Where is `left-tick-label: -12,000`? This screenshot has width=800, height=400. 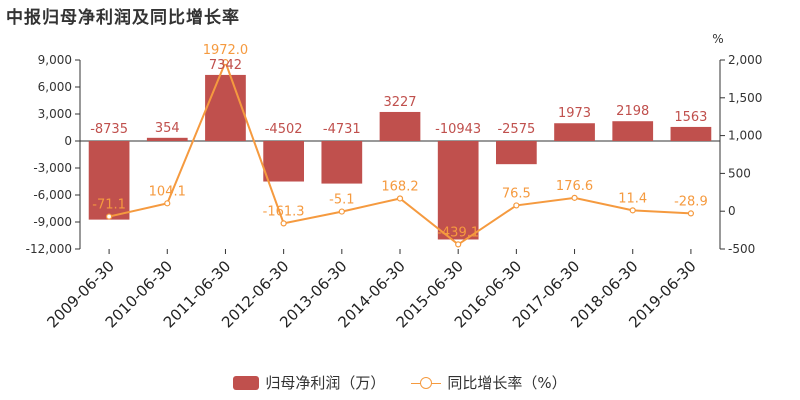
left-tick-label: -12,000 is located at coordinates (49, 249).